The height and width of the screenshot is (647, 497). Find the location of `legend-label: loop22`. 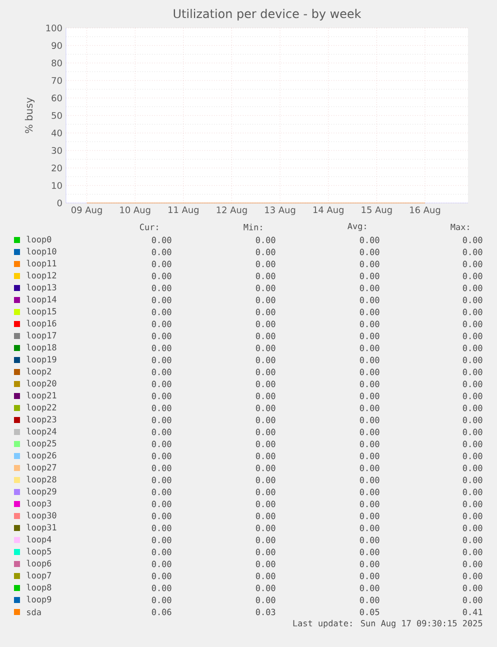

legend-label: loop22 is located at coordinates (41, 408).